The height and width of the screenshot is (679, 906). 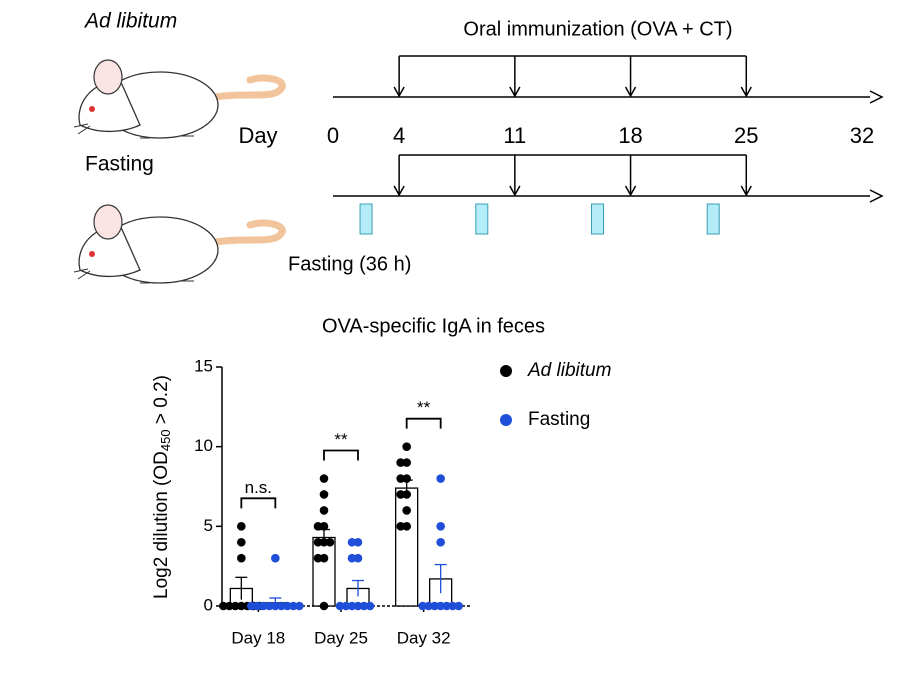 I want to click on y-tick-label: 5, so click(x=208, y=525).